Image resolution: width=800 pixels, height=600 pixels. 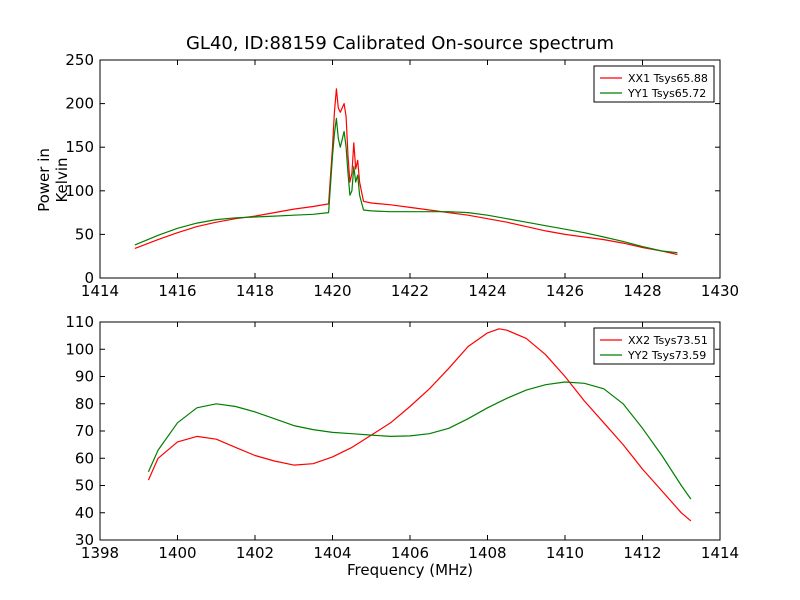 What do you see at coordinates (255, 291) in the screenshot?
I see `x-tick-label: 1418` at bounding box center [255, 291].